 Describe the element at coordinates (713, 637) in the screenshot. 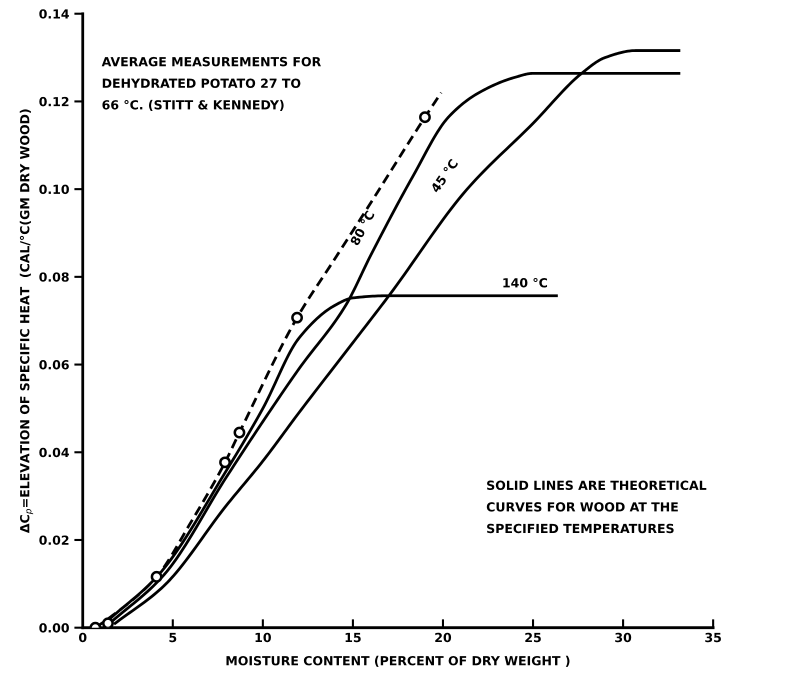

I see `x-tick-label: 35` at that location.